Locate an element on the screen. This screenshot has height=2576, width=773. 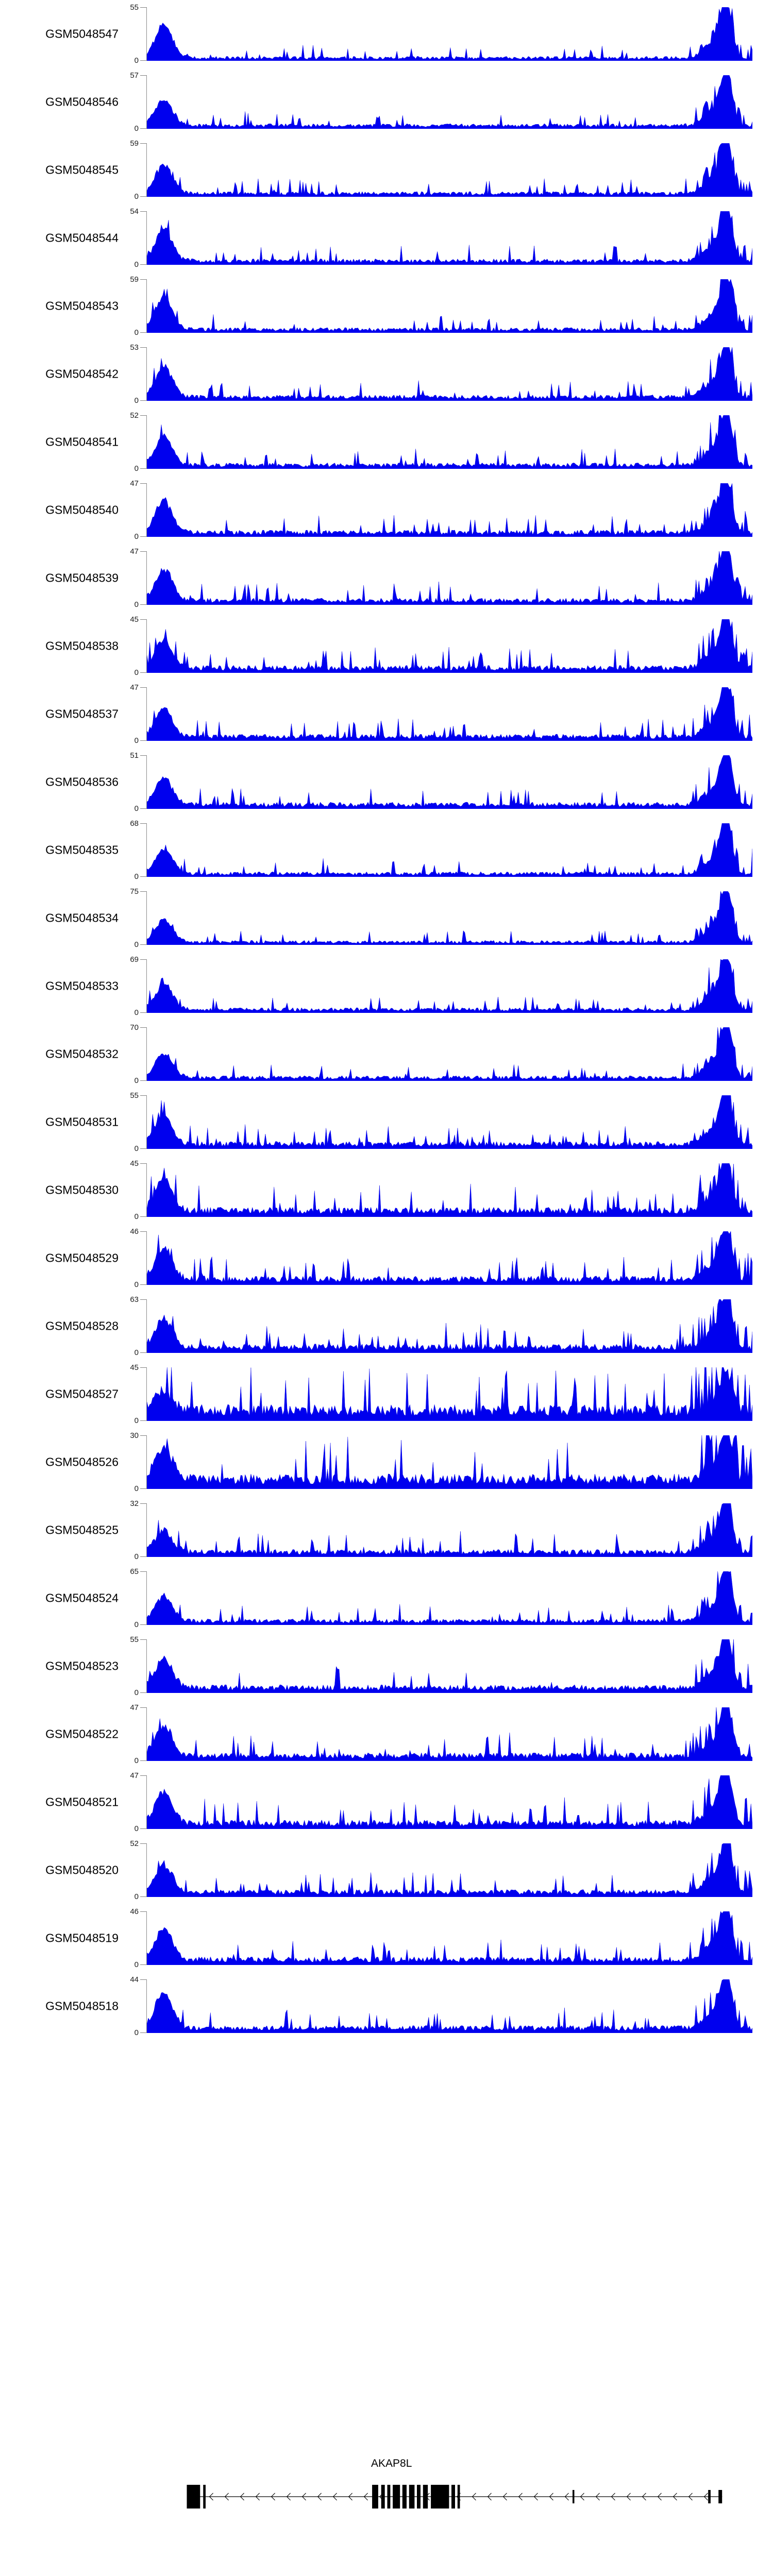
track-label-GSM5048528: GSM5048528 is located at coordinates (82, 1326).